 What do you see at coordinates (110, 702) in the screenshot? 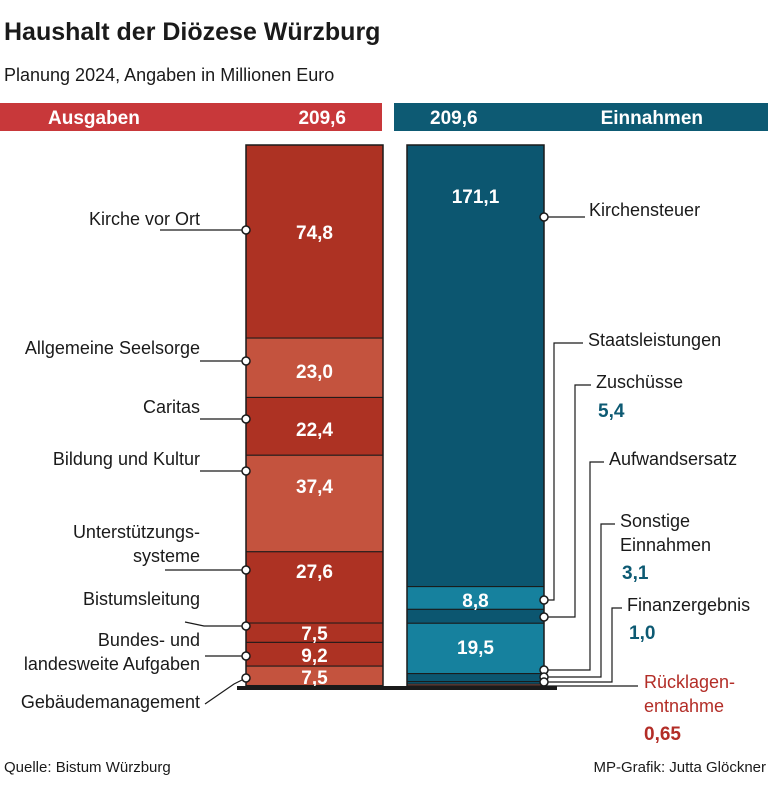
I see `expense-category-label: Gebäudemanagement` at bounding box center [110, 702].